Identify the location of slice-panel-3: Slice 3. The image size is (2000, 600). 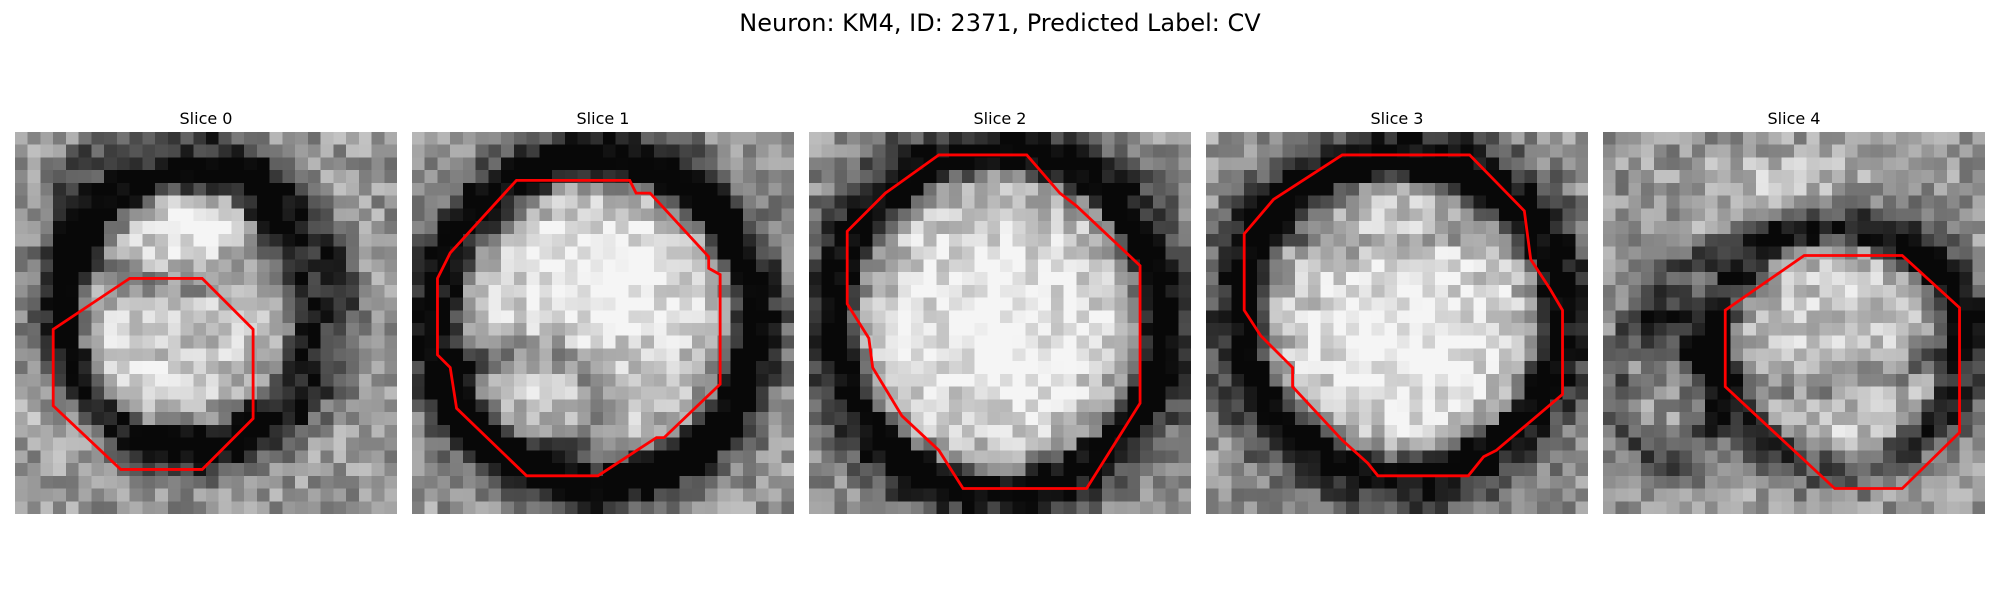
(1397, 311).